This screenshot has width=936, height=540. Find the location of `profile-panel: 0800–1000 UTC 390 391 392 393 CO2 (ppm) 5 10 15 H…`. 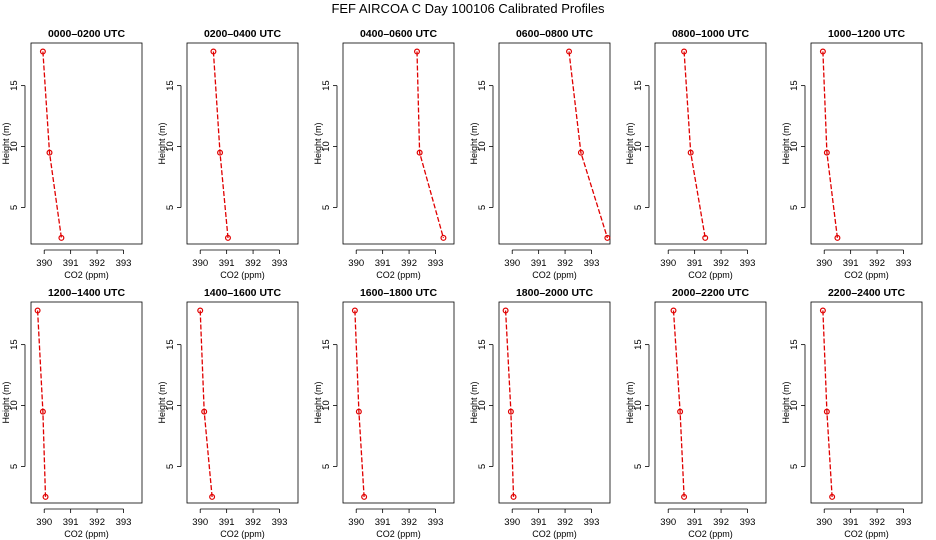

profile-panel: 0800–1000 UTC 390 391 392 393 CO2 (ppm) 5 10 15 H… is located at coordinates (696, 154).